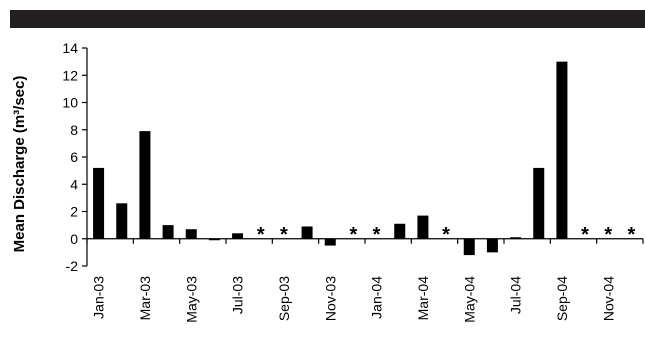  What do you see at coordinates (74, 184) in the screenshot?
I see `y-tick-label: 4` at bounding box center [74, 184].